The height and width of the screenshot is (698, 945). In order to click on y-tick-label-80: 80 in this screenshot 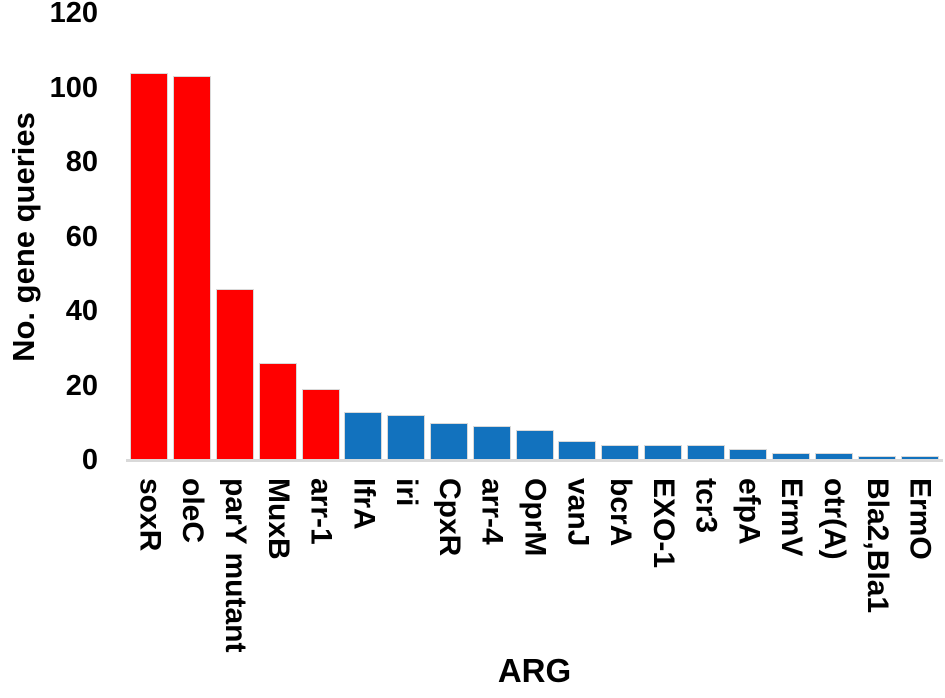, I will do `click(81, 162)`.